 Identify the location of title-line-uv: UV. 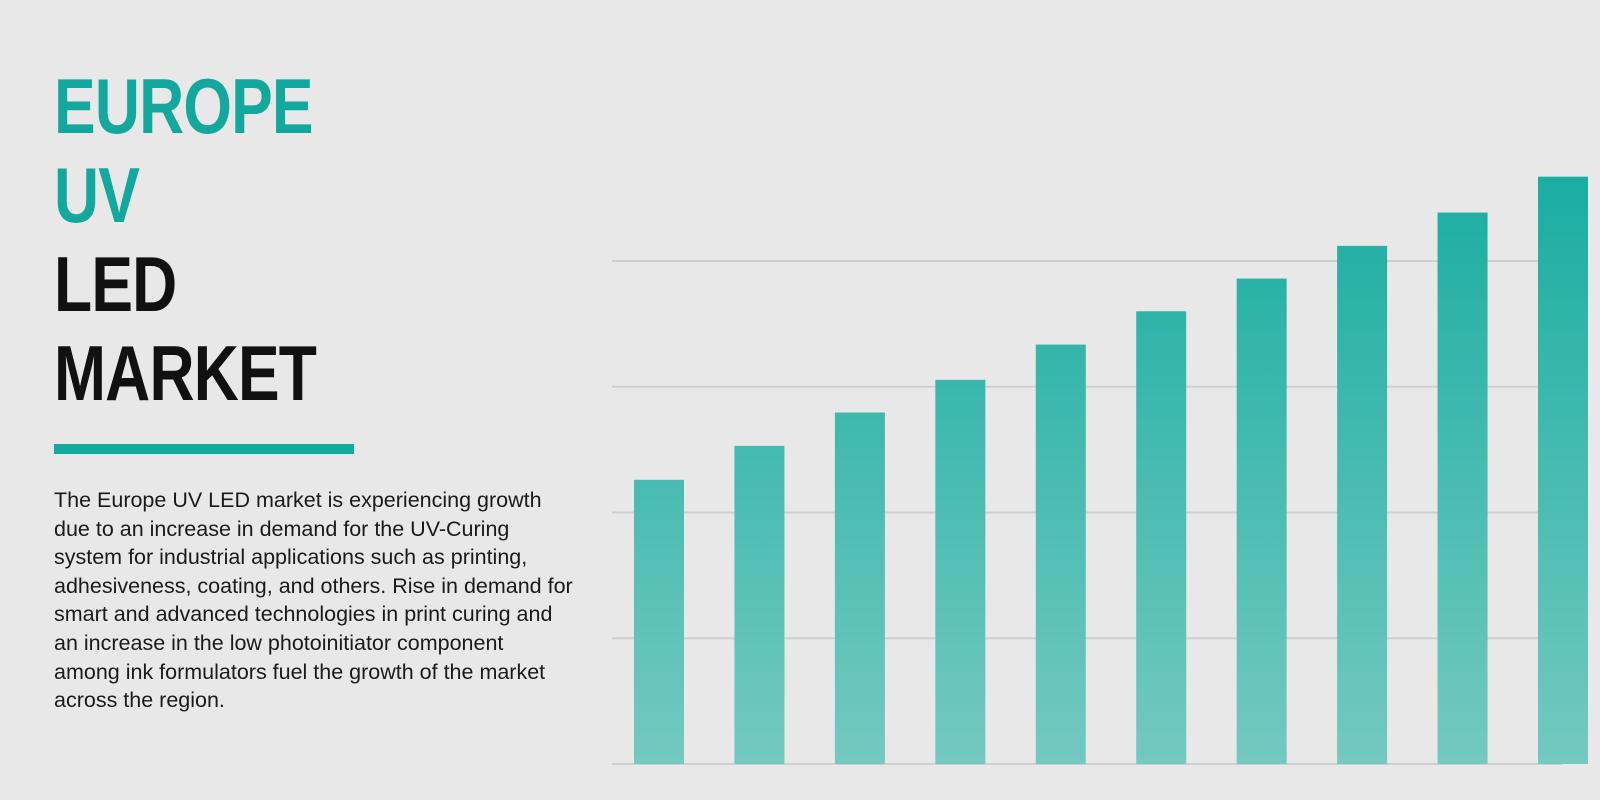
(97, 195).